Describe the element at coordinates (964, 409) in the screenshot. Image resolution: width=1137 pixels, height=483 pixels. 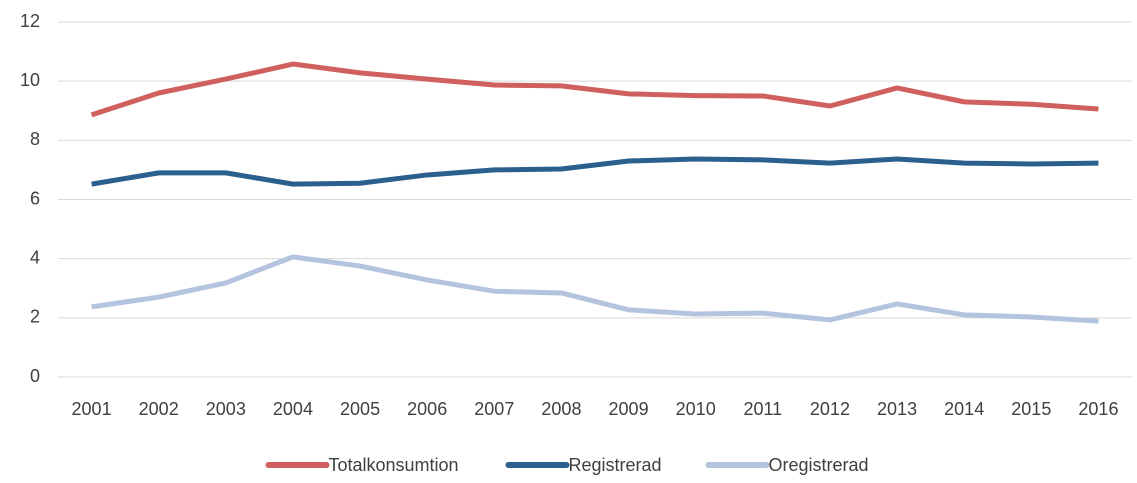
I see `x-tick-label: 2014` at that location.